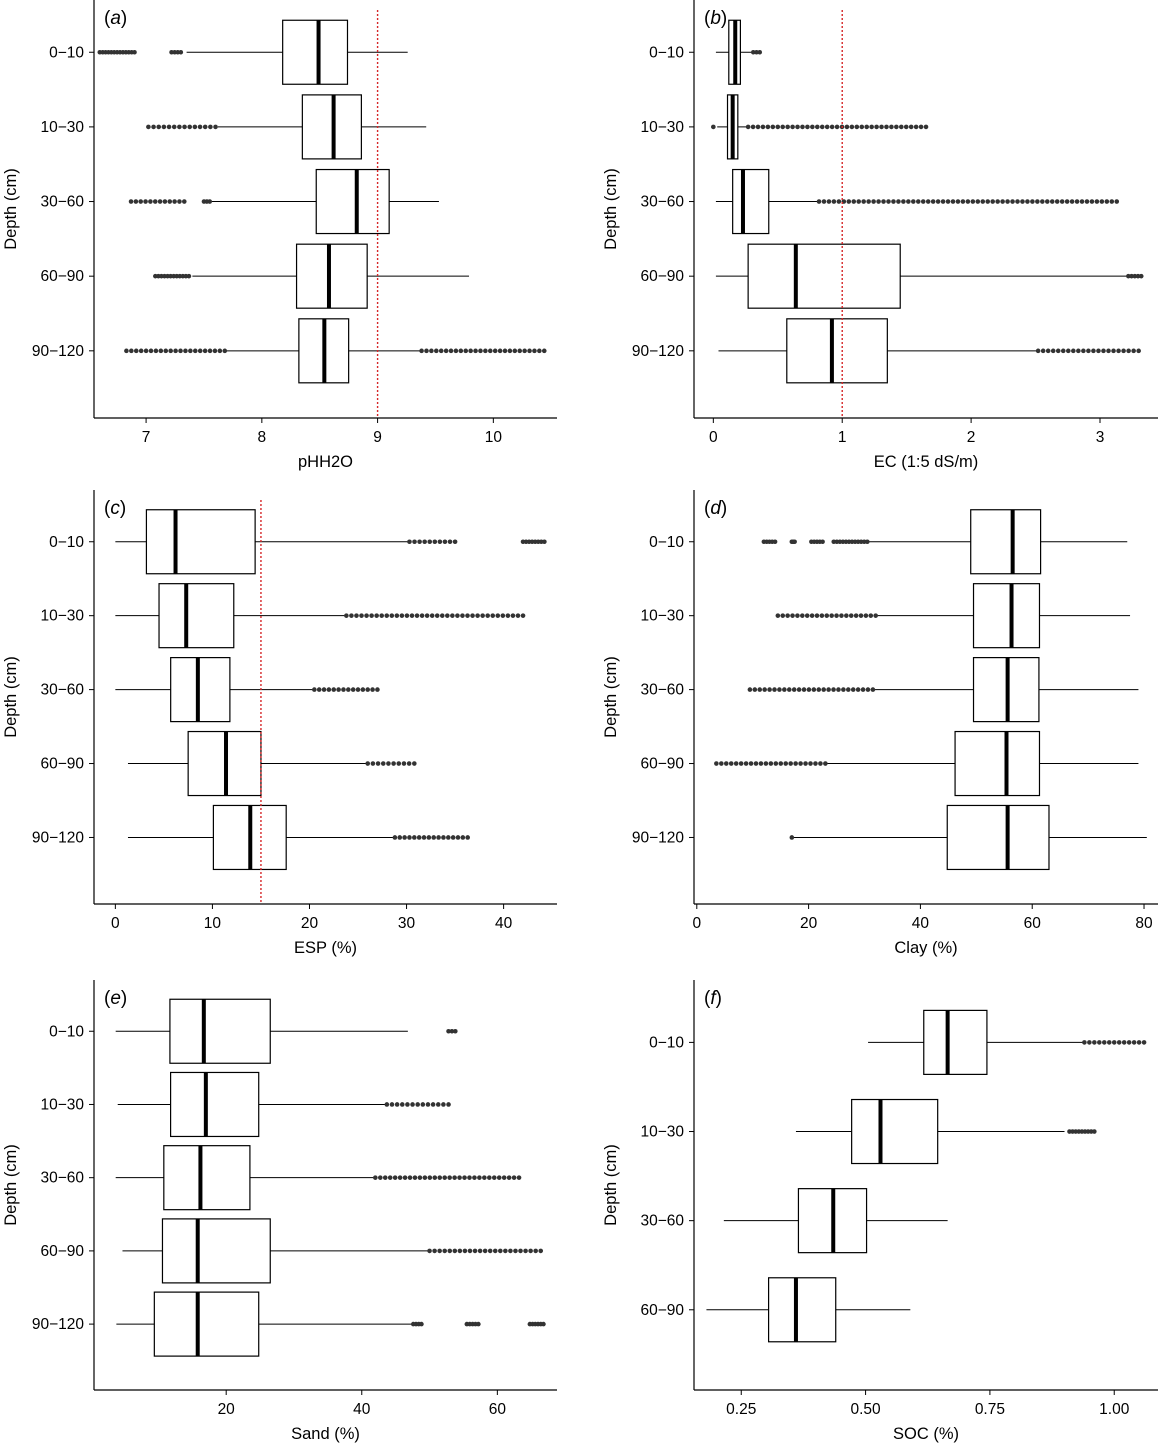 Image resolution: width=1173 pixels, height=1449 pixels. What do you see at coordinates (1144, 923) in the screenshot?
I see `x-tick-label: 80` at bounding box center [1144, 923].